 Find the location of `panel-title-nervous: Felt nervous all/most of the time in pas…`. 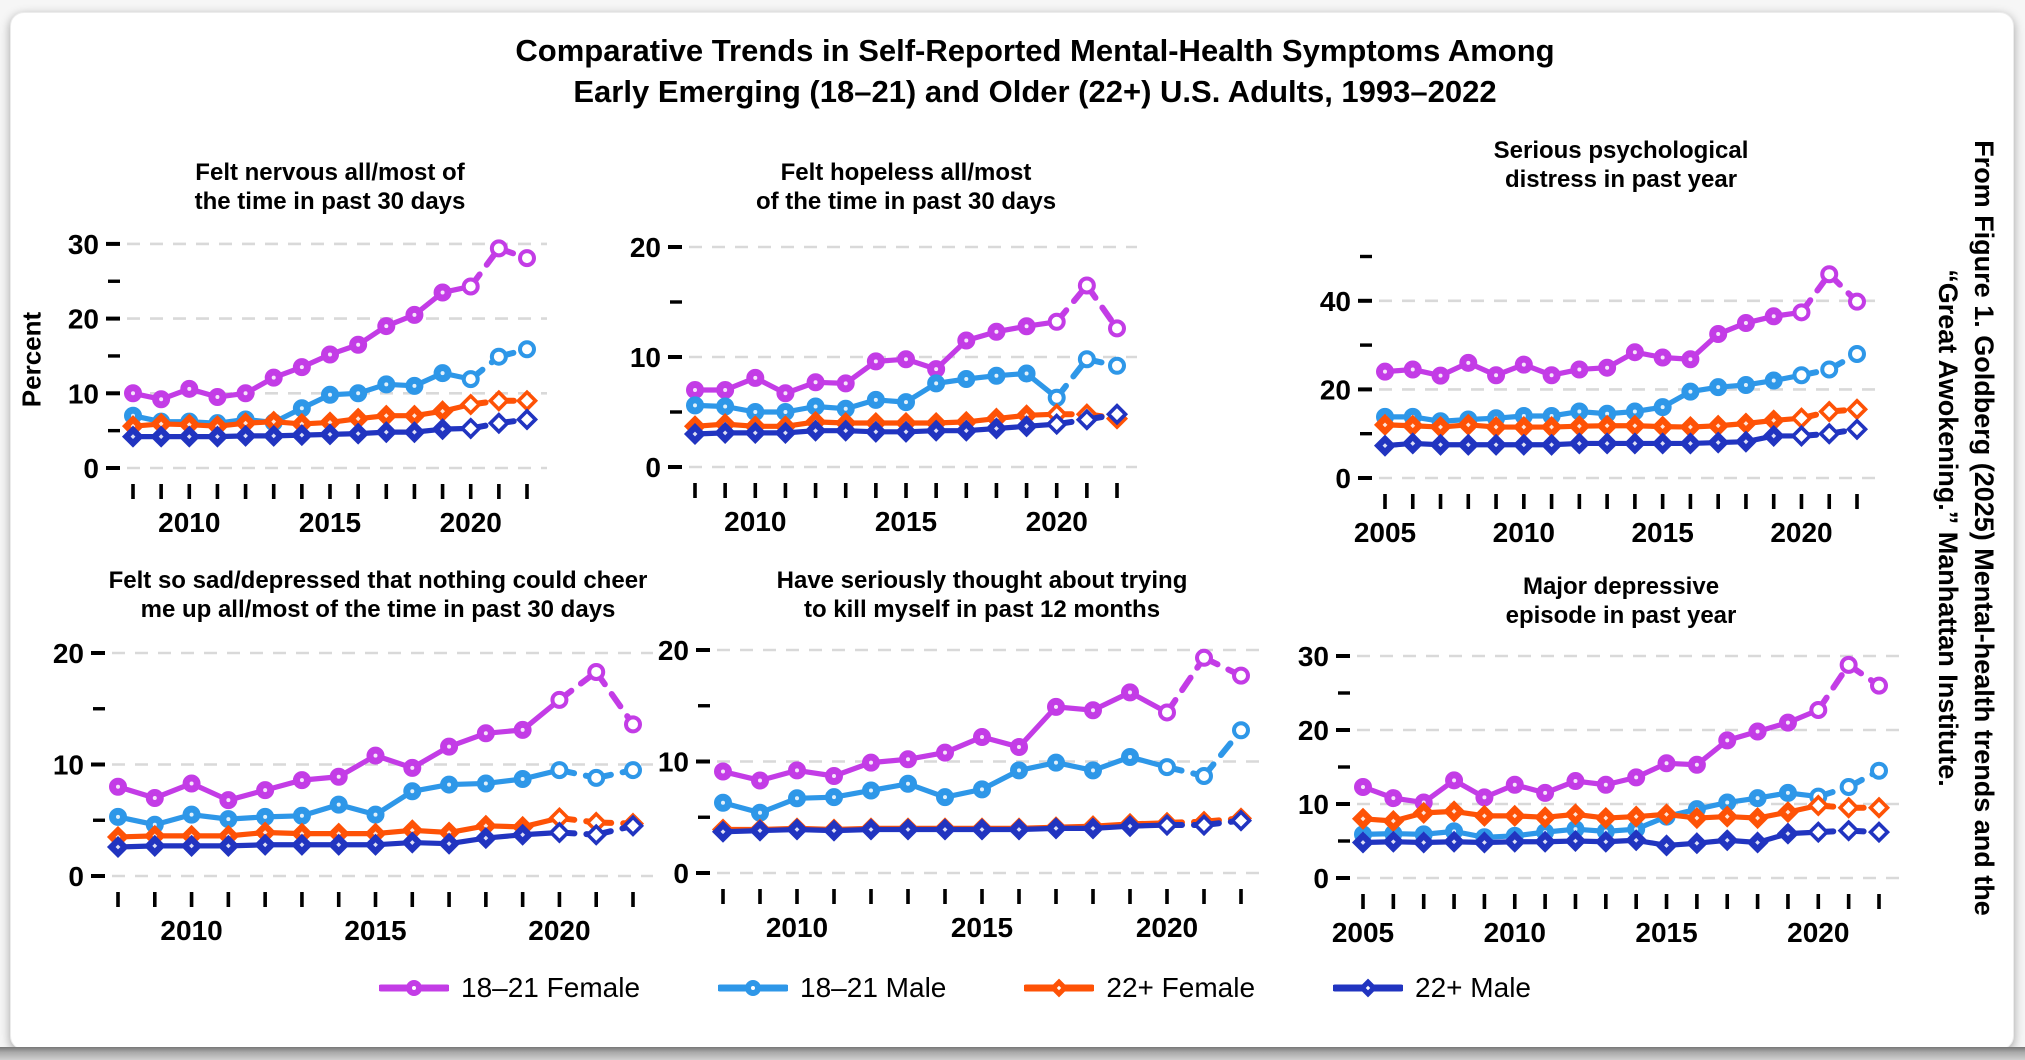

panel-title-nervous: Felt nervous all/most of the time in pas… is located at coordinates (330, 187).